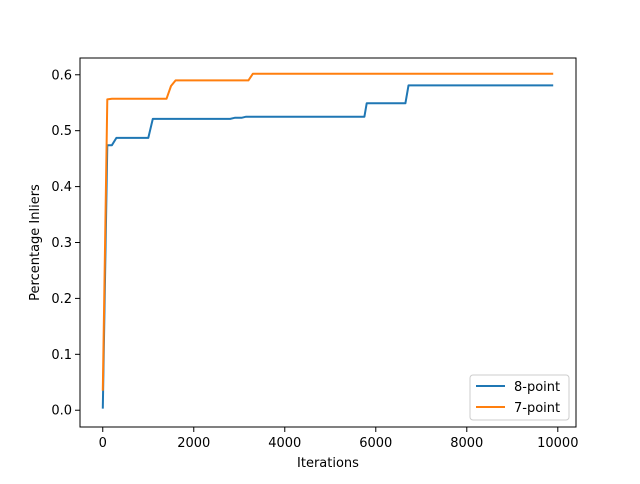 The height and width of the screenshot is (484, 640). What do you see at coordinates (61, 411) in the screenshot?
I see `y-tick-label: 0.0` at bounding box center [61, 411].